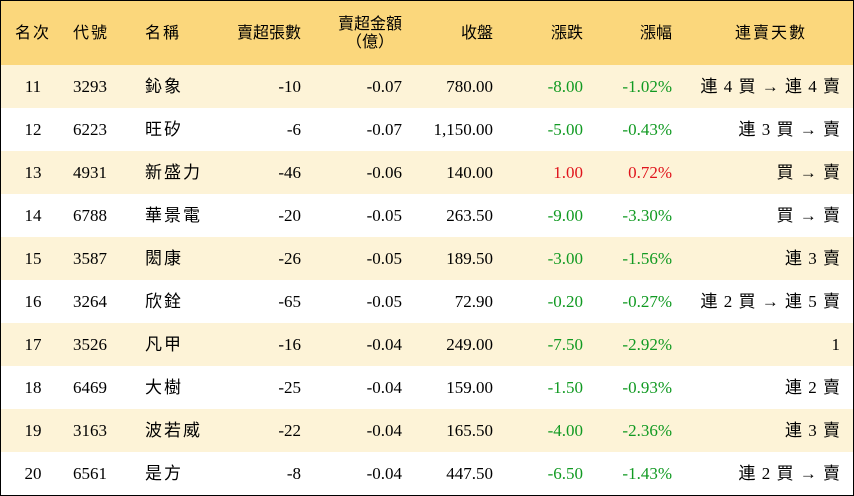  I want to click on header-net-sell-amount: 賣超金額 （億）, so click(370, 33).